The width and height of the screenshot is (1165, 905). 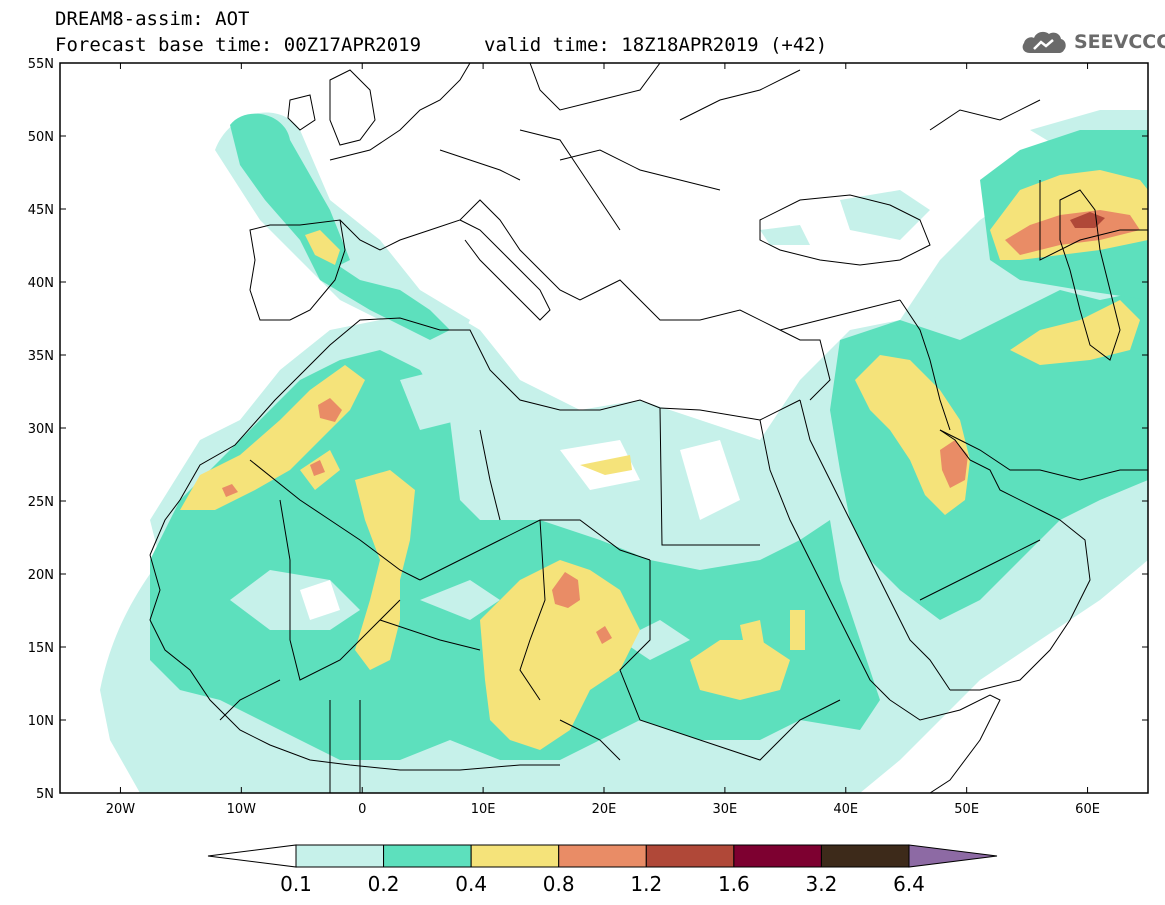 What do you see at coordinates (734, 884) in the screenshot?
I see `colorbar-level-label: 1.6` at bounding box center [734, 884].